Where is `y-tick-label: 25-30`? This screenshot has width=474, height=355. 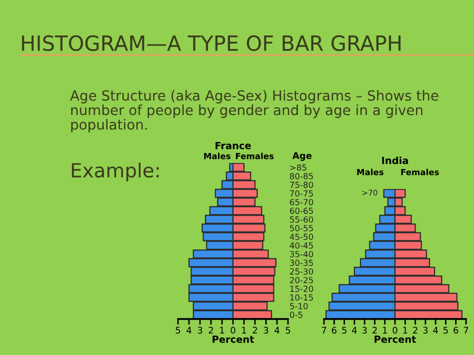
y-tick-label: 25-30 is located at coordinates (302, 271).